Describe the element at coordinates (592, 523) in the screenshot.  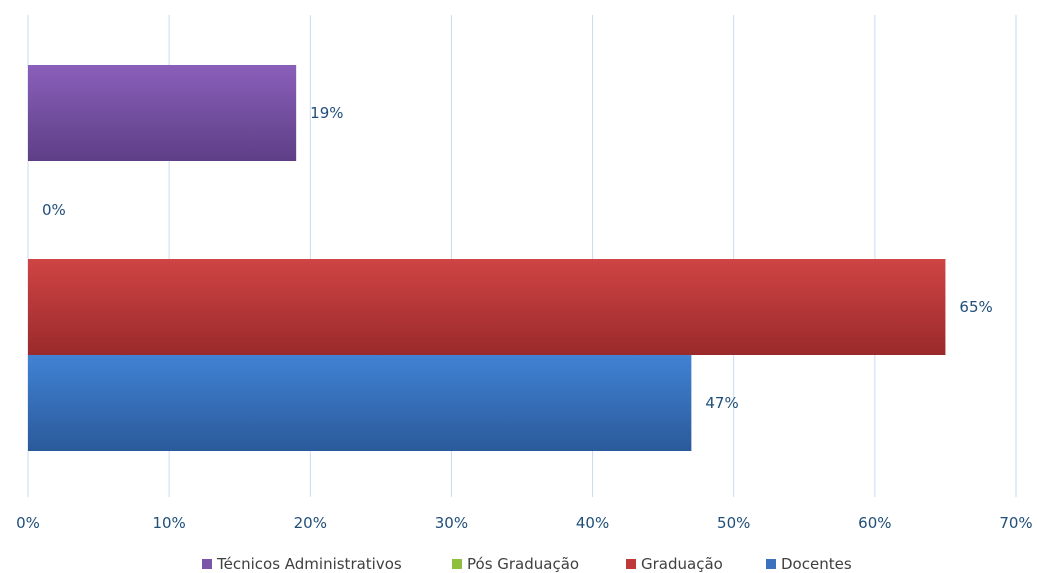
I see `x-tick-label: 40%` at that location.